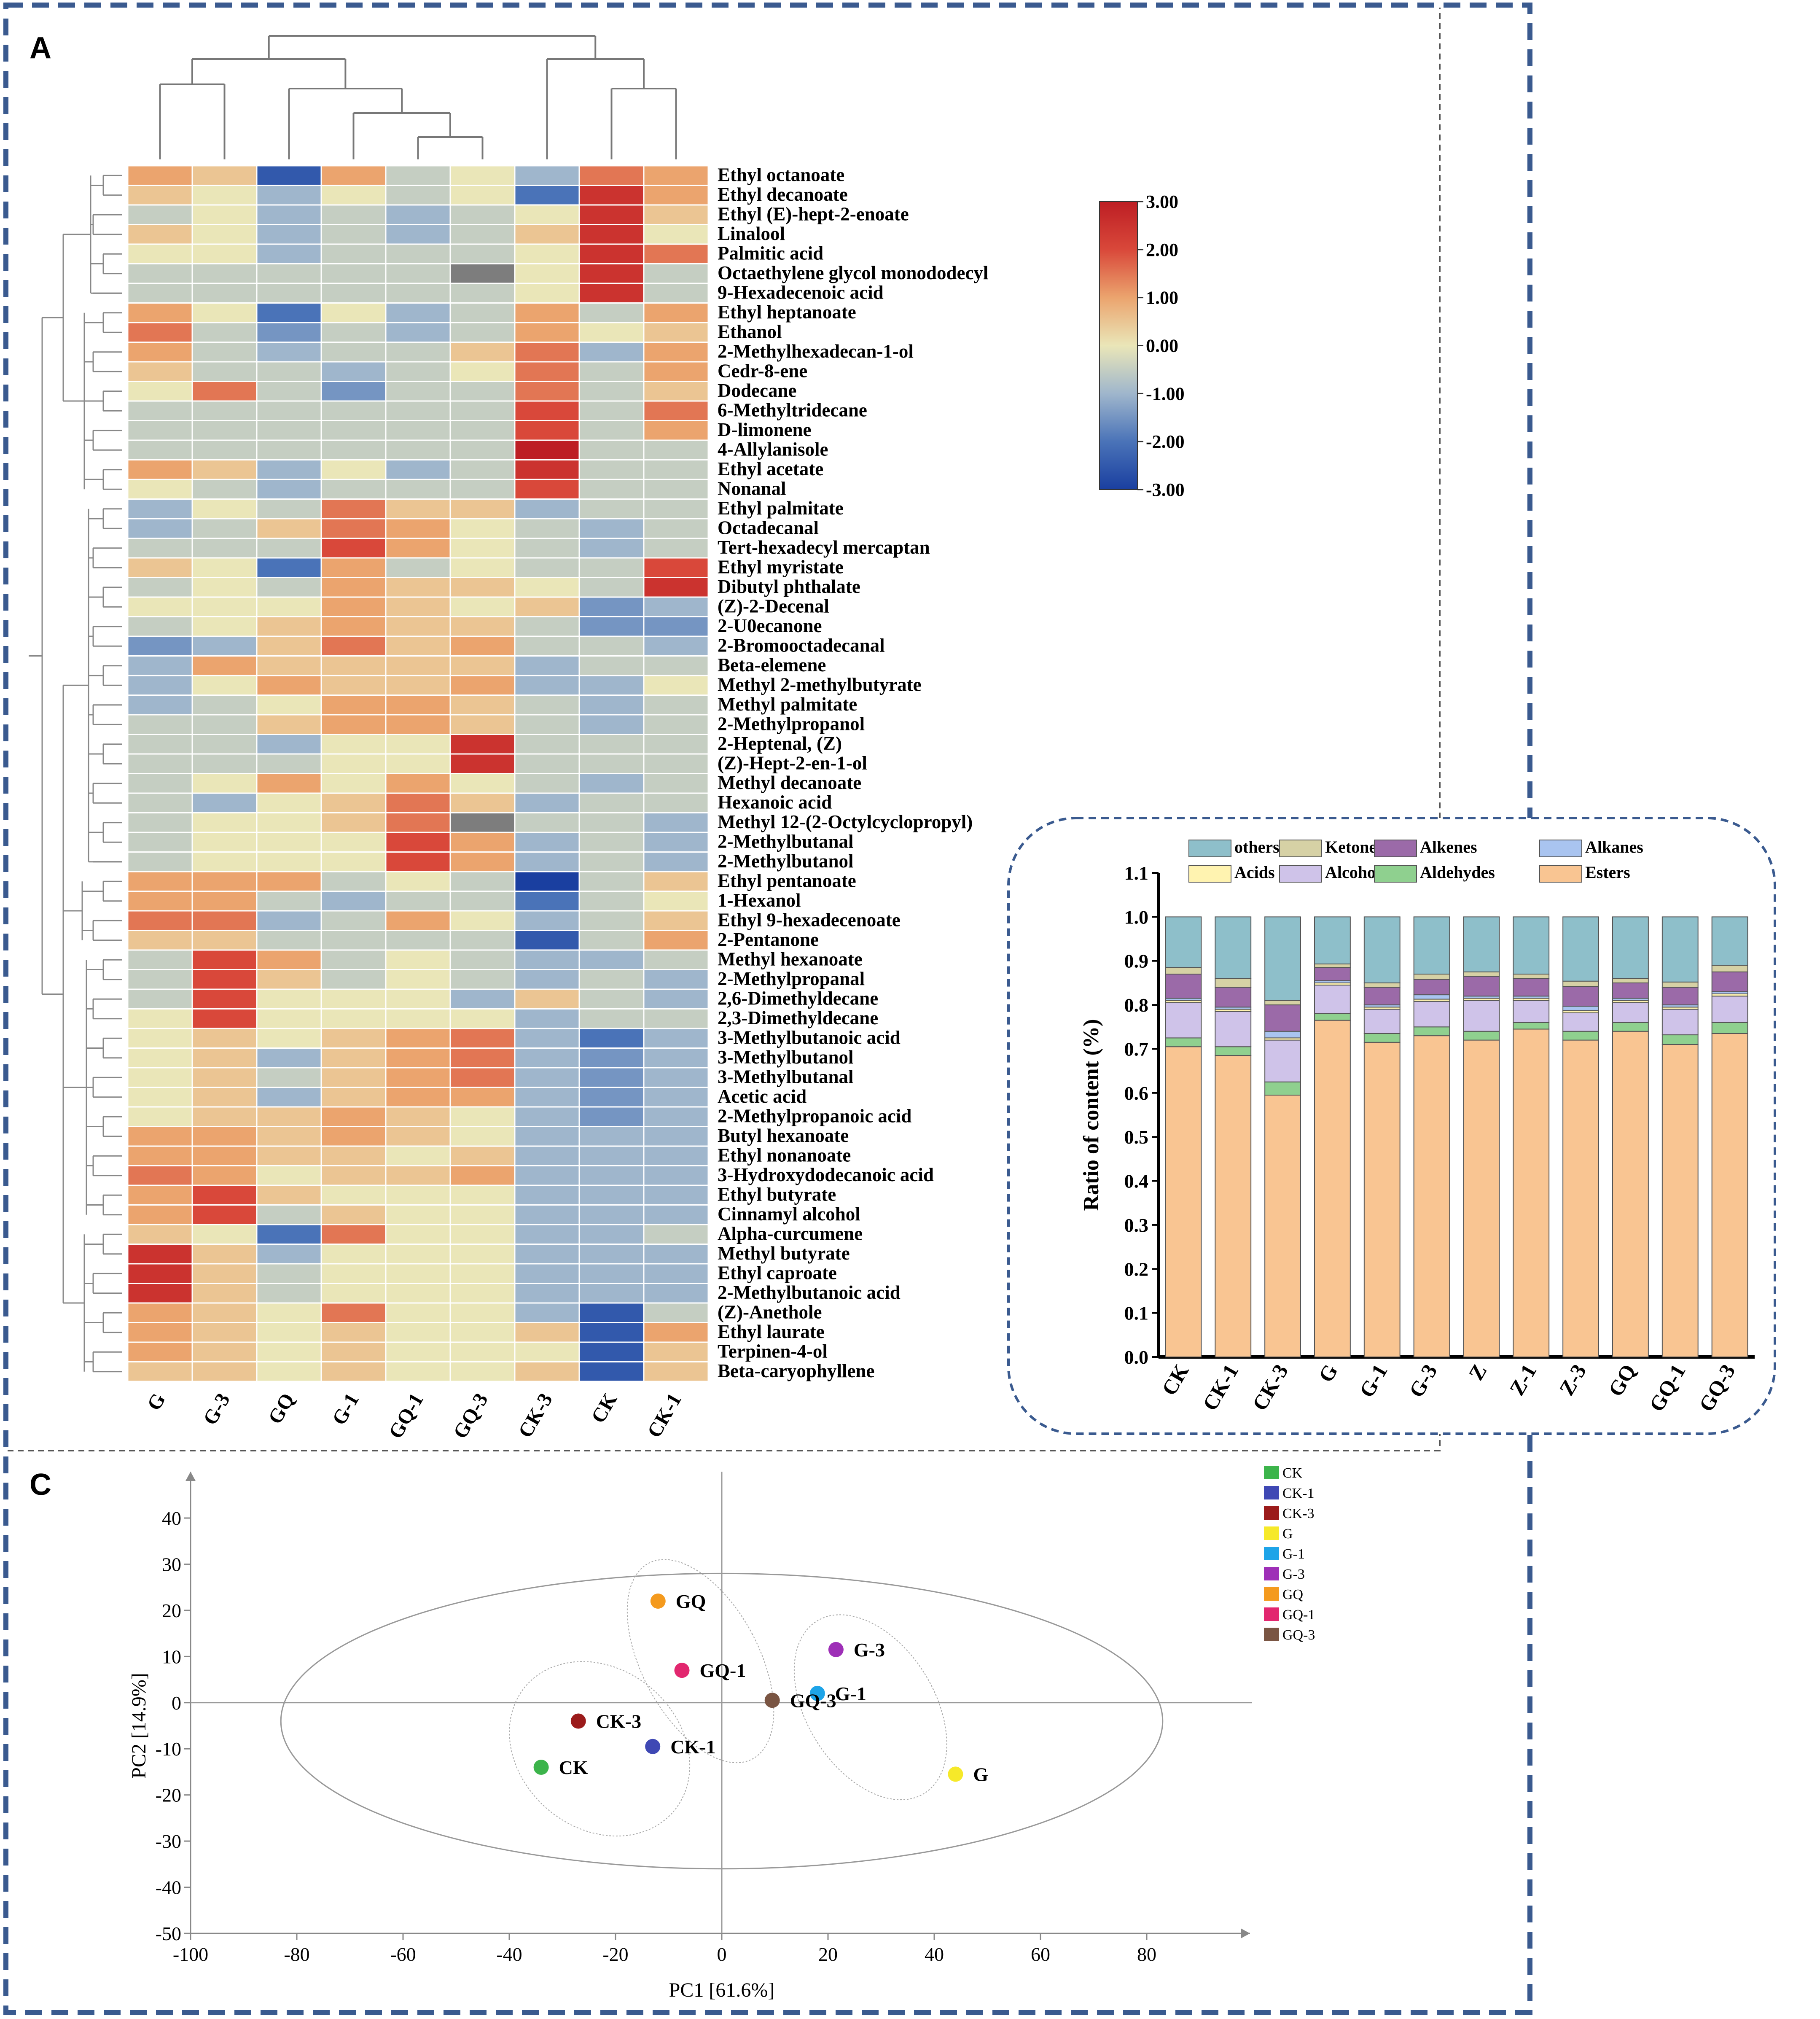 The height and width of the screenshot is (2019, 1820). What do you see at coordinates (1288, 1534) in the screenshot?
I see `pca-legend-label: G` at bounding box center [1288, 1534].